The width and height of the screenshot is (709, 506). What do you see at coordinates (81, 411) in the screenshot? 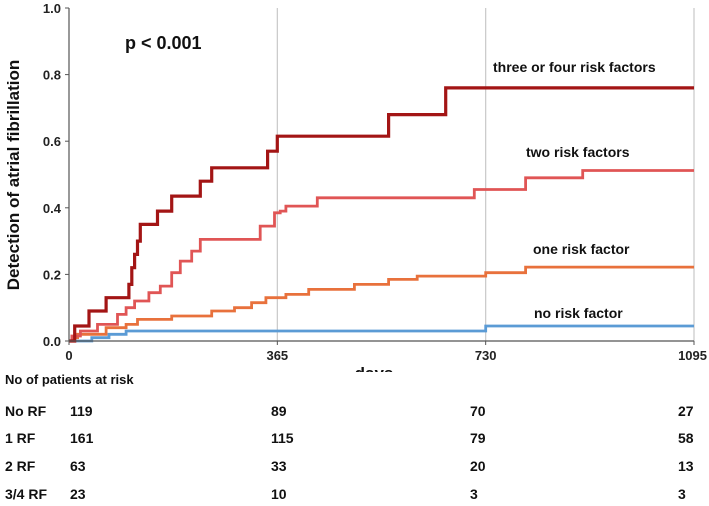
I see `risk-cell: 119` at bounding box center [81, 411].